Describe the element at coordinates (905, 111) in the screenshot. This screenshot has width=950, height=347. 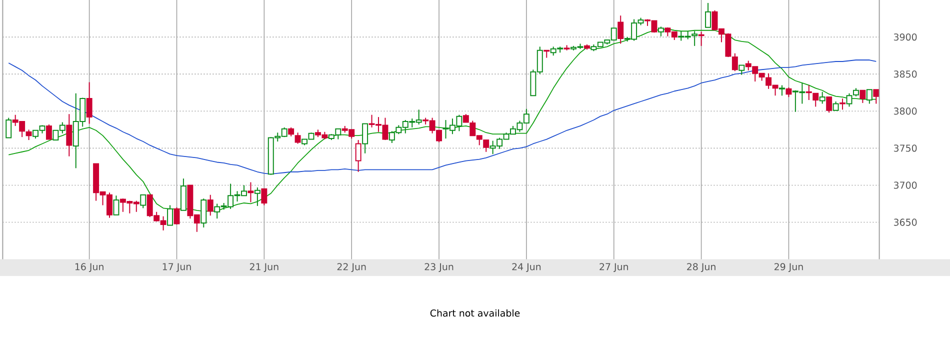
I see `y-tick-label: 3800` at that location.